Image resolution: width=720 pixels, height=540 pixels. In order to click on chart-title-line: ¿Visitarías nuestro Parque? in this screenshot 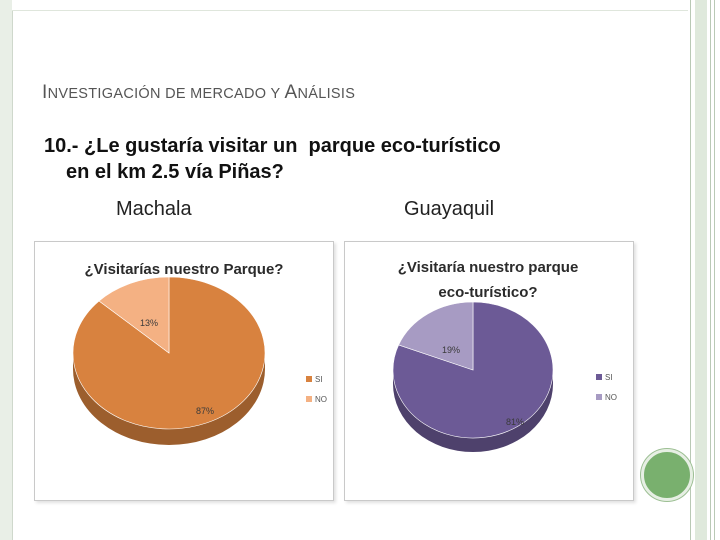, I will do `click(184, 269)`.